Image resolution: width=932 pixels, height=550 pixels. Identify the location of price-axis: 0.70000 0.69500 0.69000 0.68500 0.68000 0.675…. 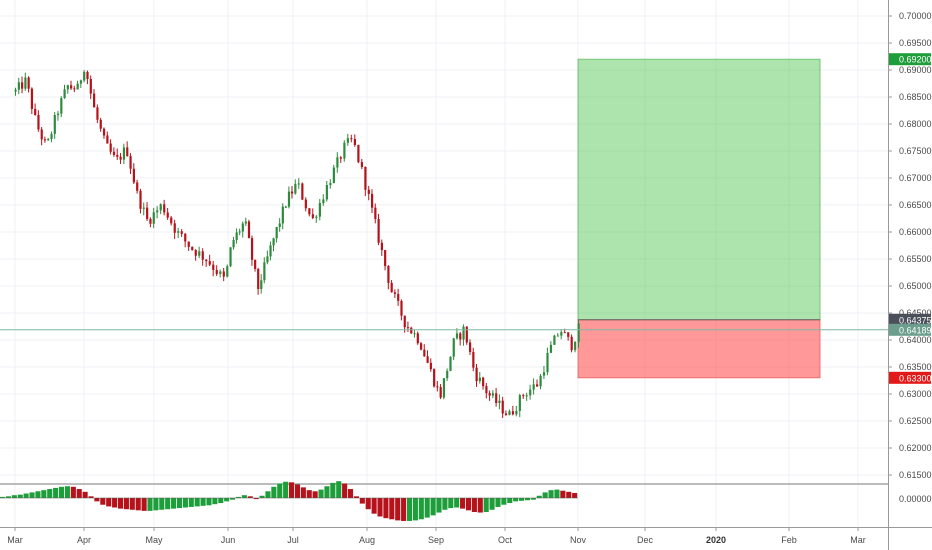
(910, 245).